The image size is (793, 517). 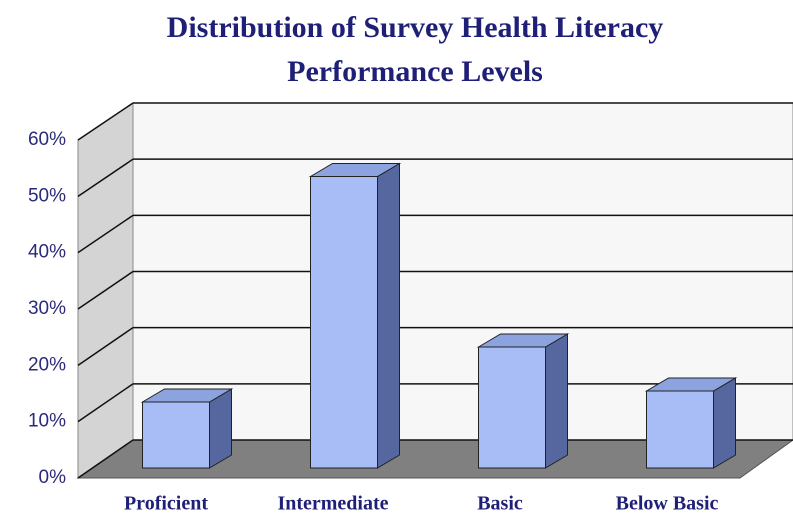 What do you see at coordinates (667, 504) in the screenshot?
I see `x-tick-label: Below Basic` at bounding box center [667, 504].